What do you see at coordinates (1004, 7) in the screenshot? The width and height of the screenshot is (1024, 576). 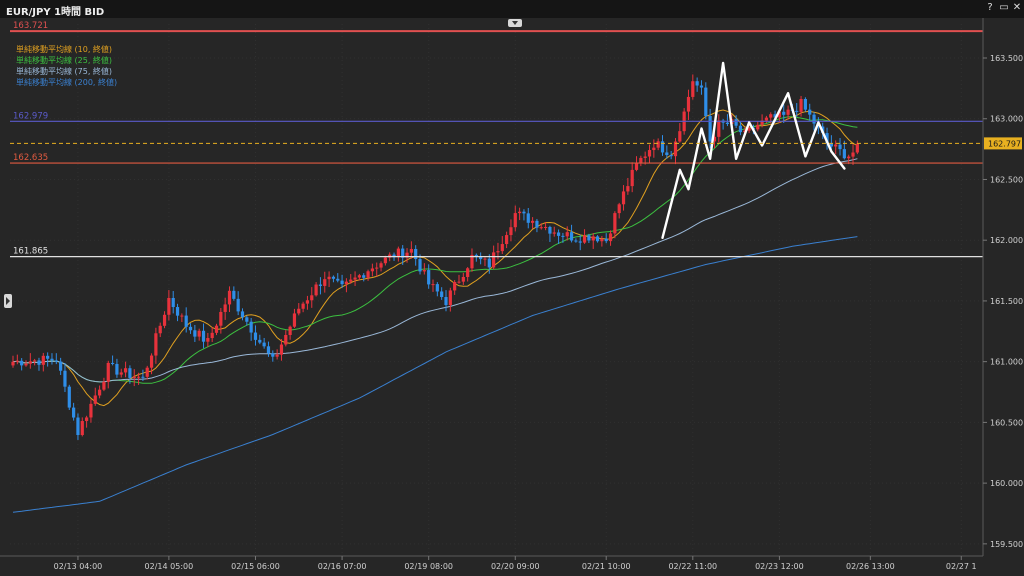 I see `maximize-icon: ▭` at bounding box center [1004, 7].